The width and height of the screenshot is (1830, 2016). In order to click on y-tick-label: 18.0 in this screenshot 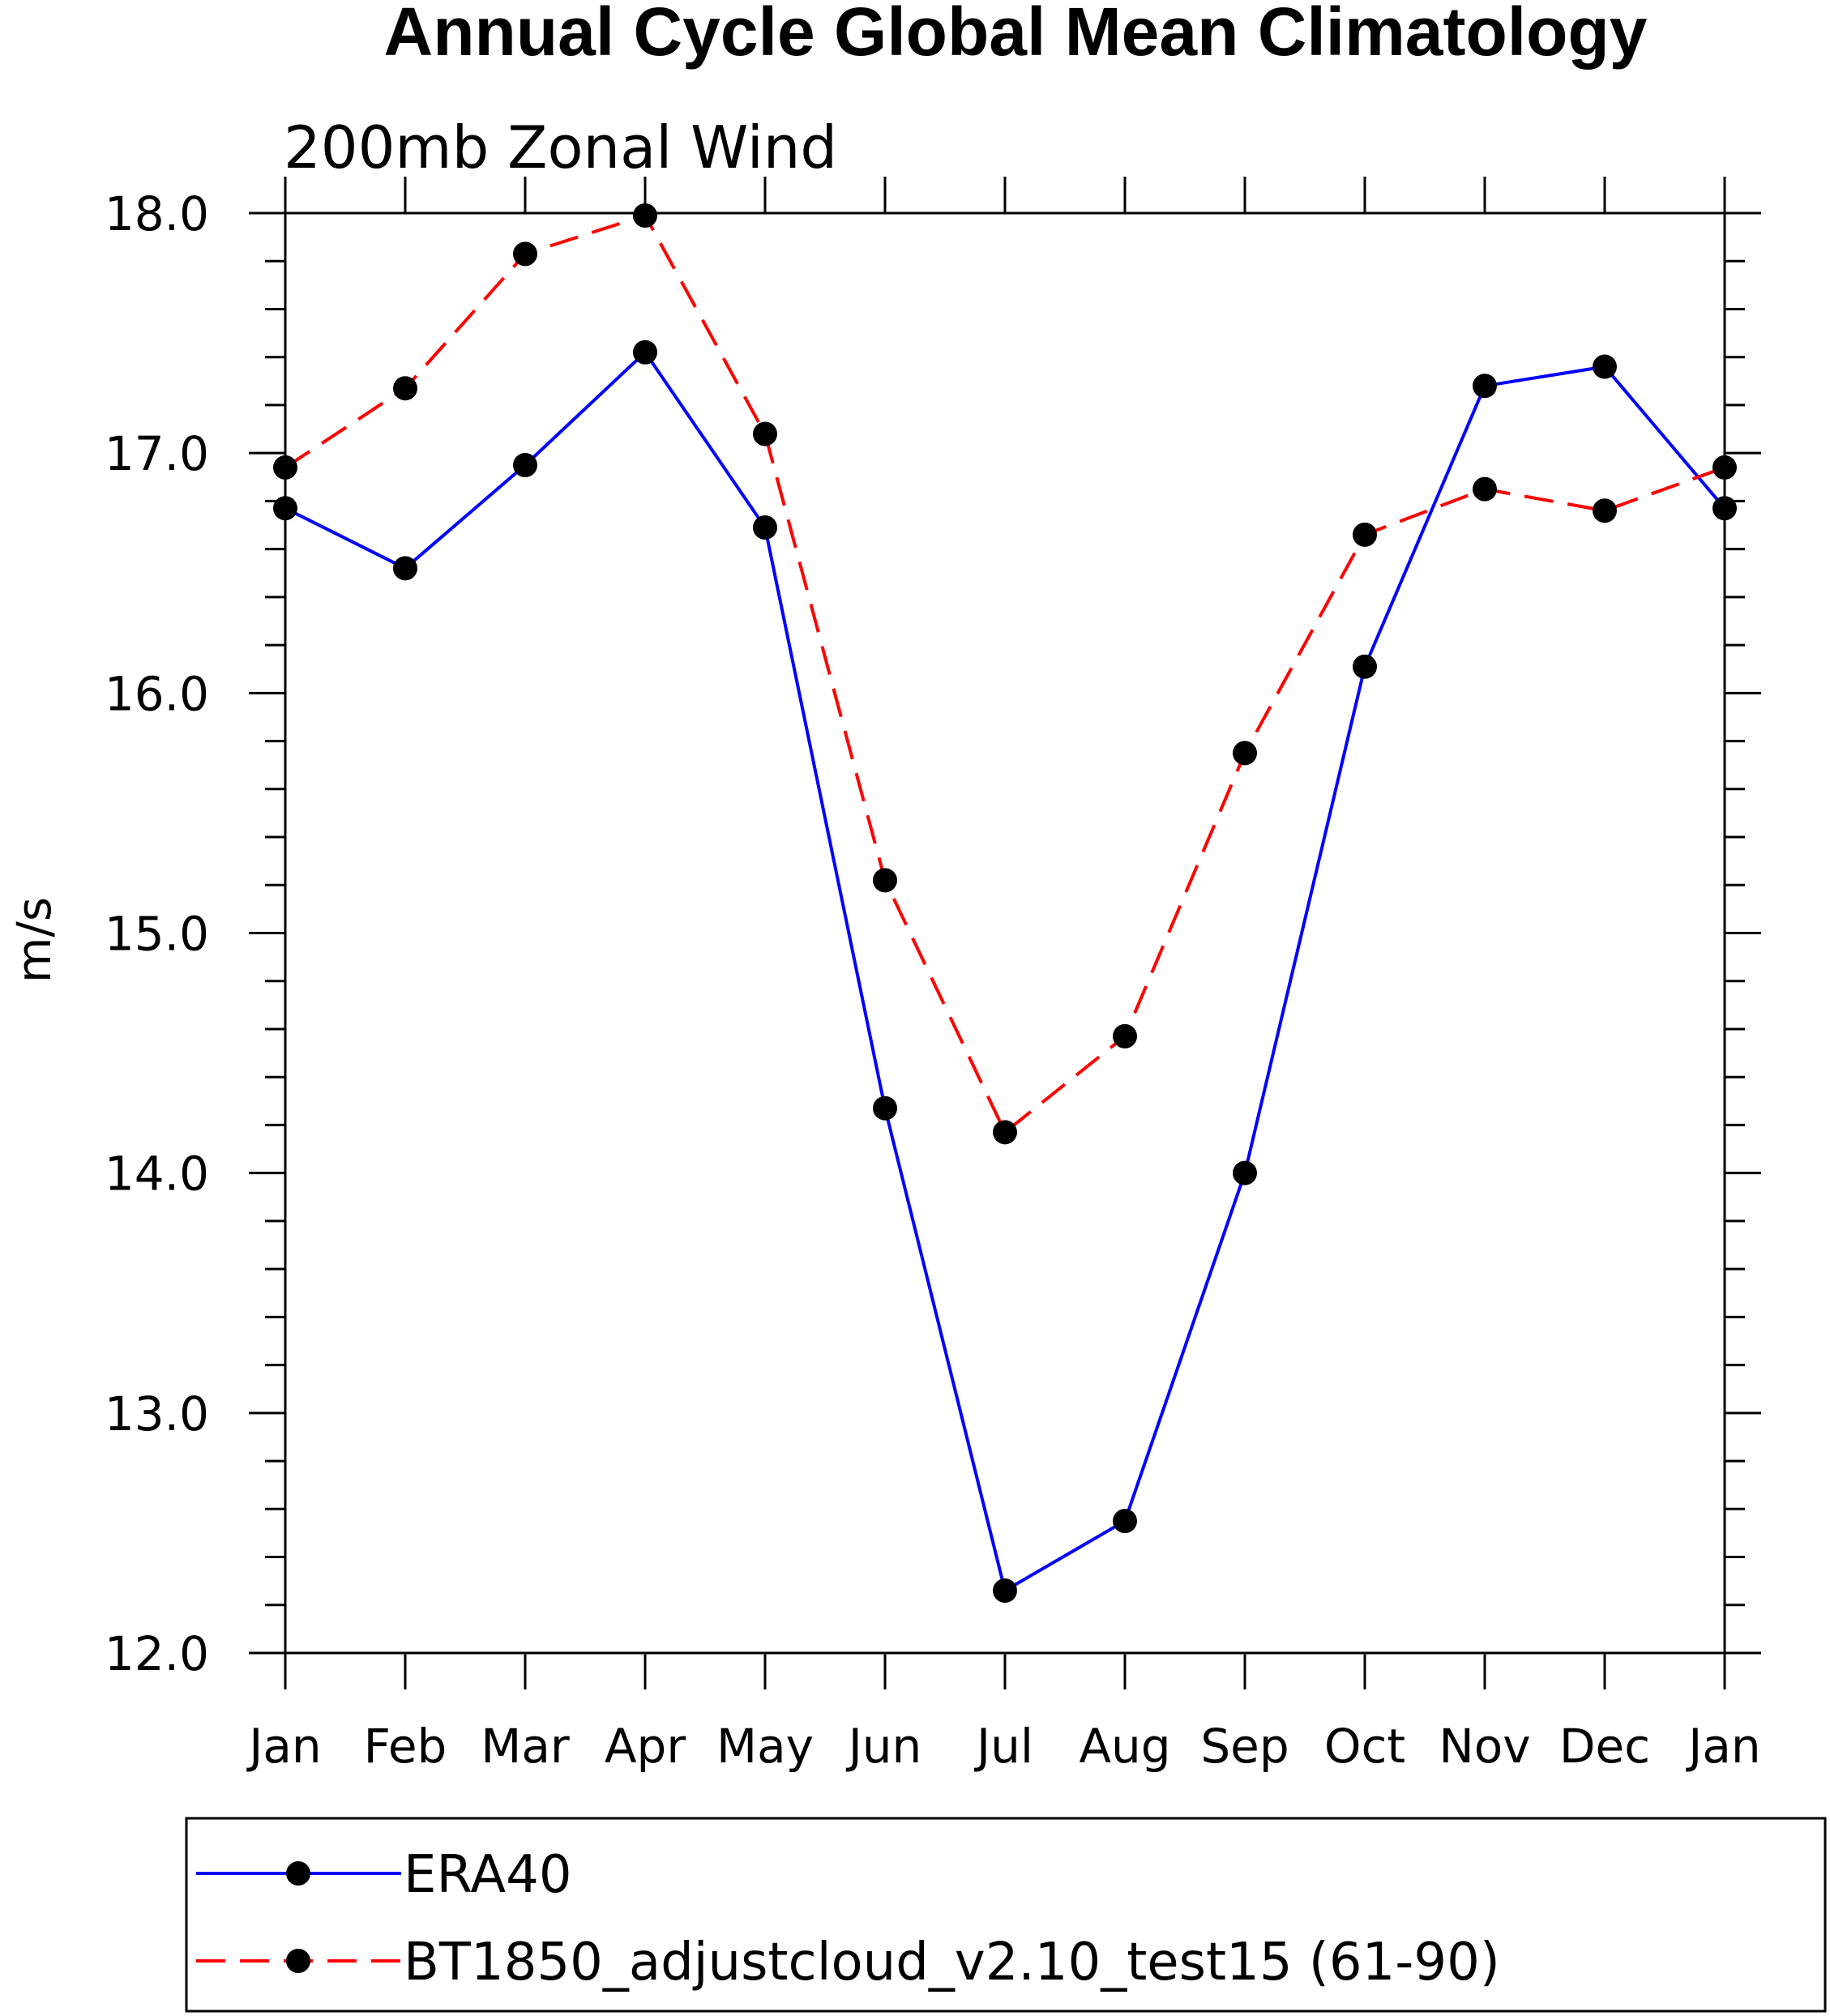, I will do `click(157, 214)`.